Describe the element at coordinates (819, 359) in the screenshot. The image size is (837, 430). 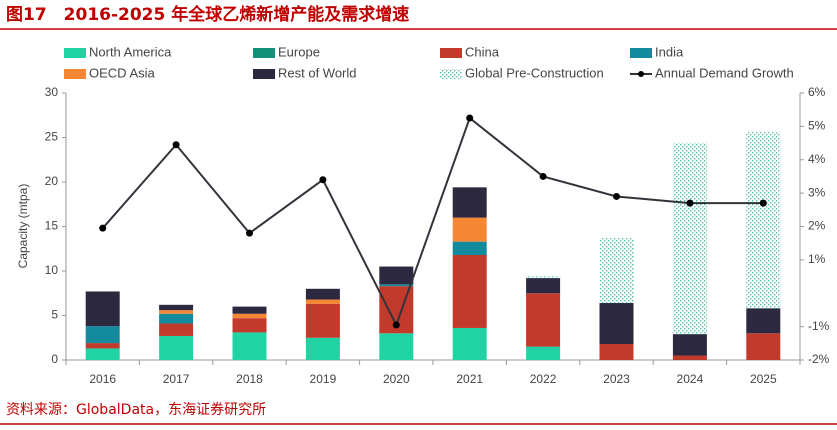
I see `y2-tick-label: -2%` at that location.